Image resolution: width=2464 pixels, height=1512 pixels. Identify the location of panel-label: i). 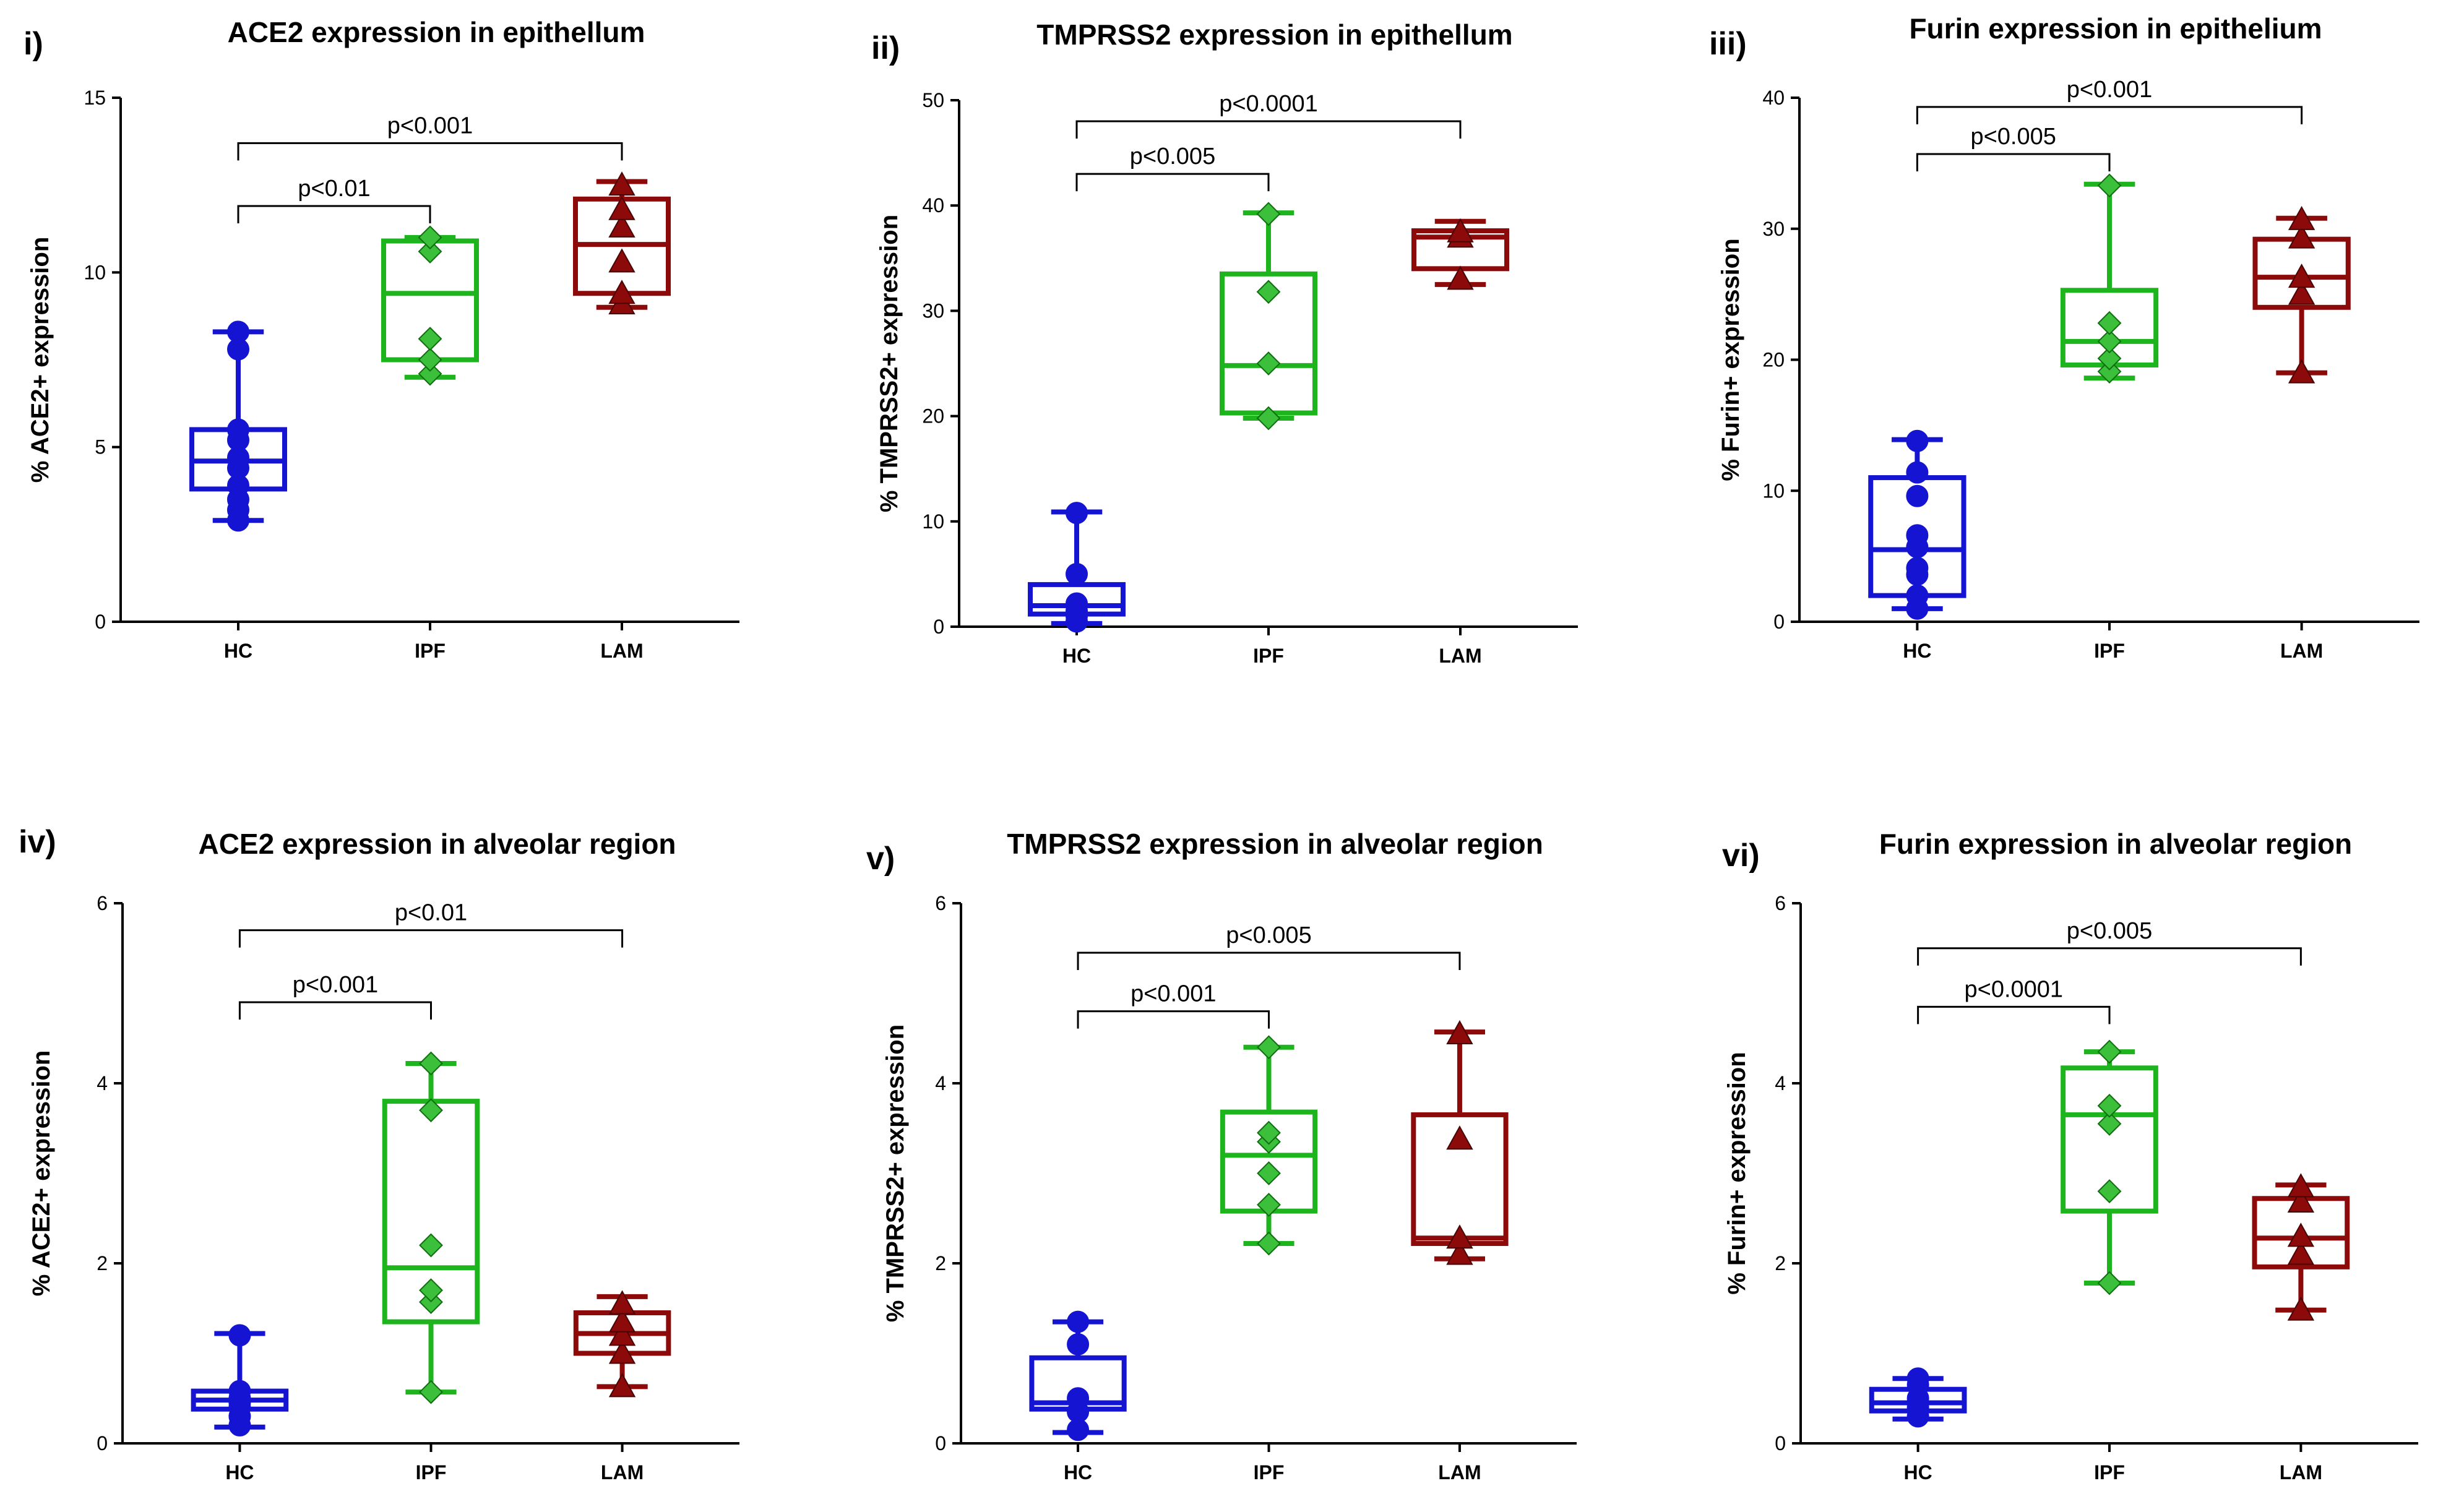
(33, 44).